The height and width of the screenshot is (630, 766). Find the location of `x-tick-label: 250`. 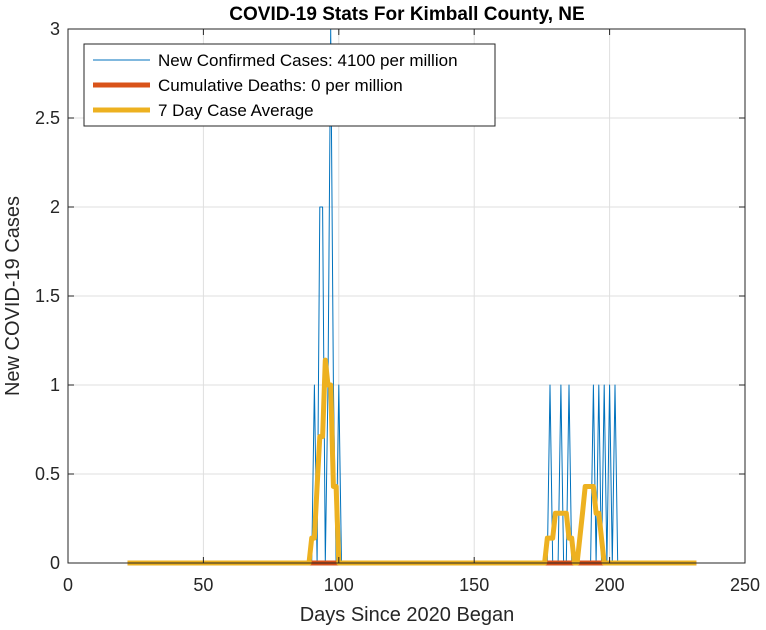

x-tick-label: 250 is located at coordinates (745, 585).